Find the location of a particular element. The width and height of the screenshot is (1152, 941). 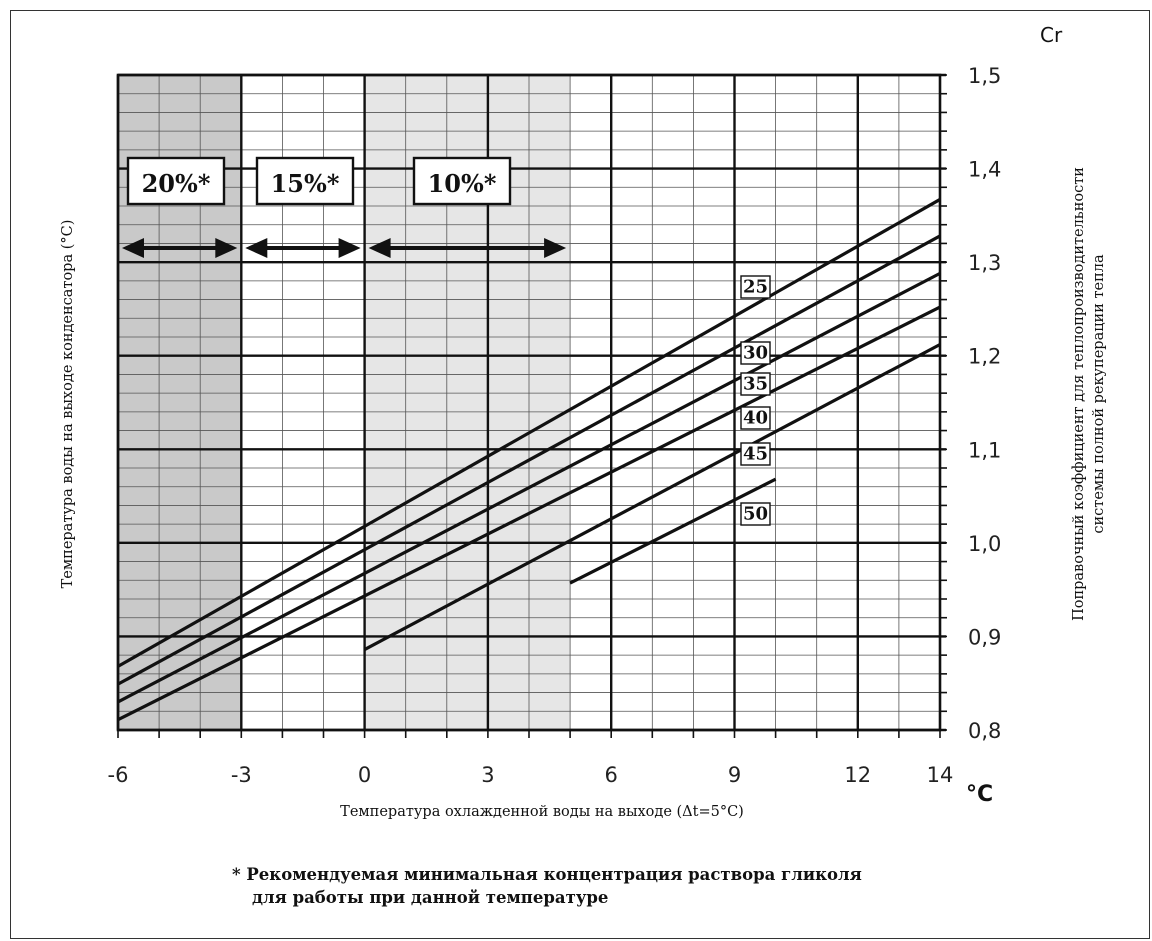

x-axis-unit: °C is located at coordinates (979, 794).